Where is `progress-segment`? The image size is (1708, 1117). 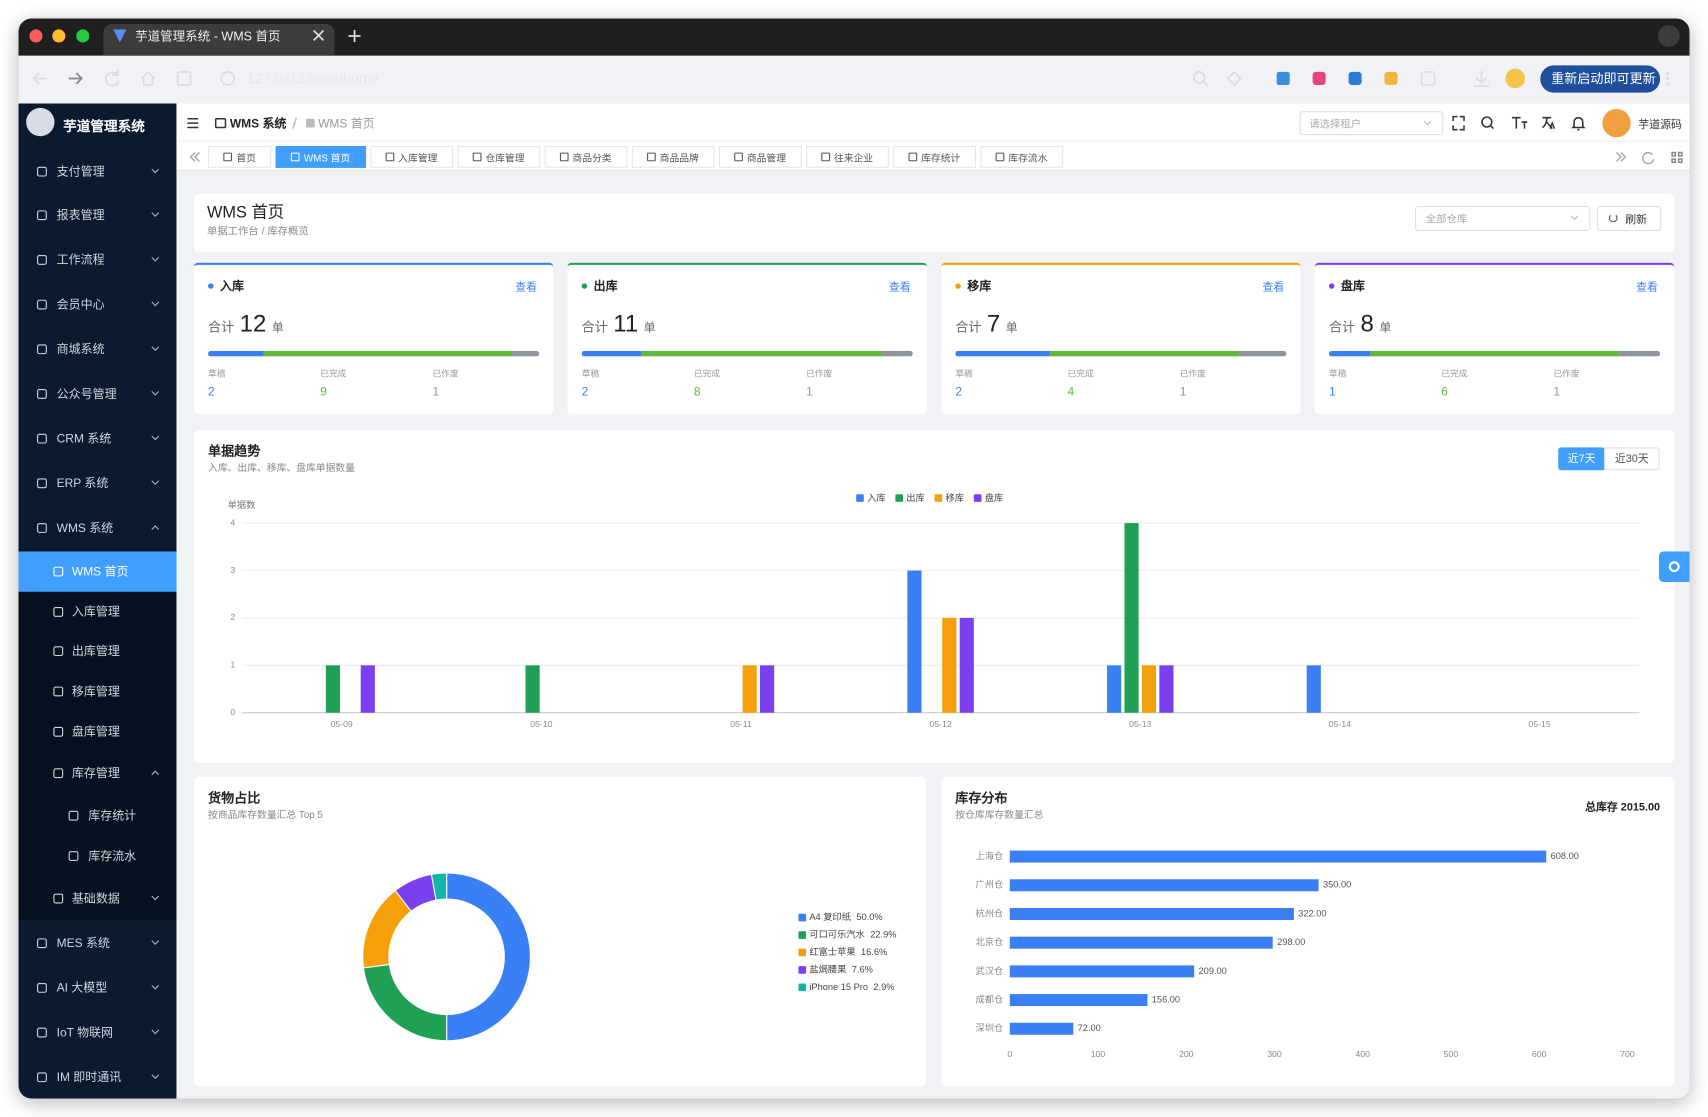
progress-segment is located at coordinates (1349, 353).